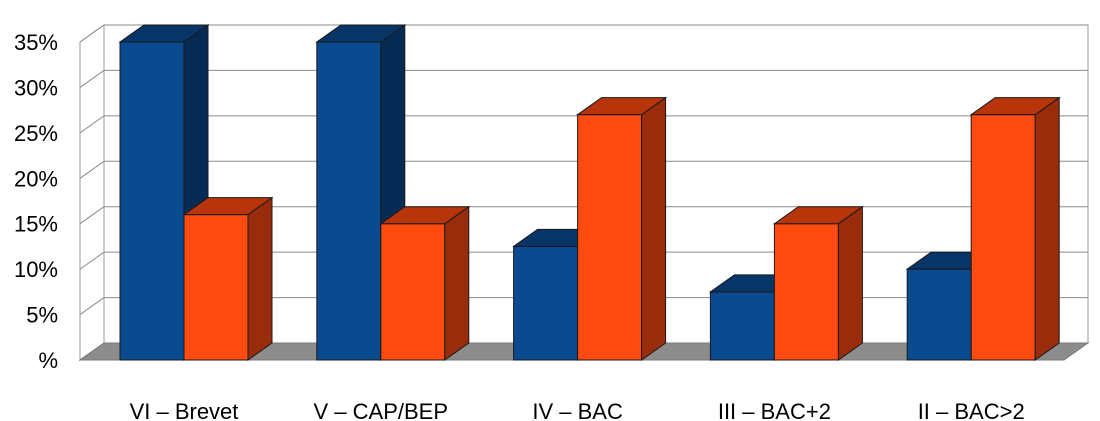  What do you see at coordinates (36, 269) in the screenshot?
I see `y-tick-label: 10%` at bounding box center [36, 269].